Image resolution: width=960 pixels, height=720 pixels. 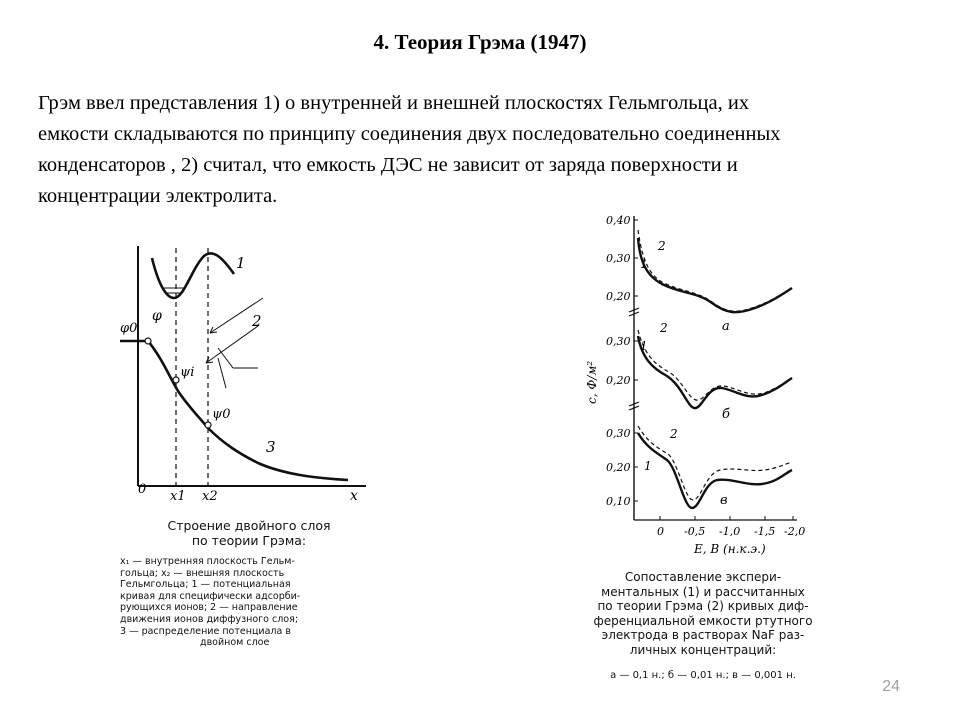 What do you see at coordinates (207, 561) in the screenshot?
I see `caption-line: x₁ — внутренняя плоскость Гельм-` at bounding box center [207, 561].